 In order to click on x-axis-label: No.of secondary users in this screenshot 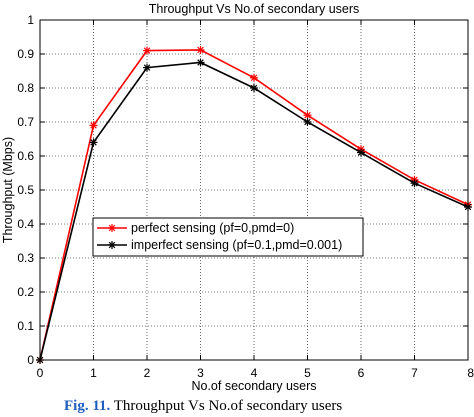, I will do `click(253, 386)`.